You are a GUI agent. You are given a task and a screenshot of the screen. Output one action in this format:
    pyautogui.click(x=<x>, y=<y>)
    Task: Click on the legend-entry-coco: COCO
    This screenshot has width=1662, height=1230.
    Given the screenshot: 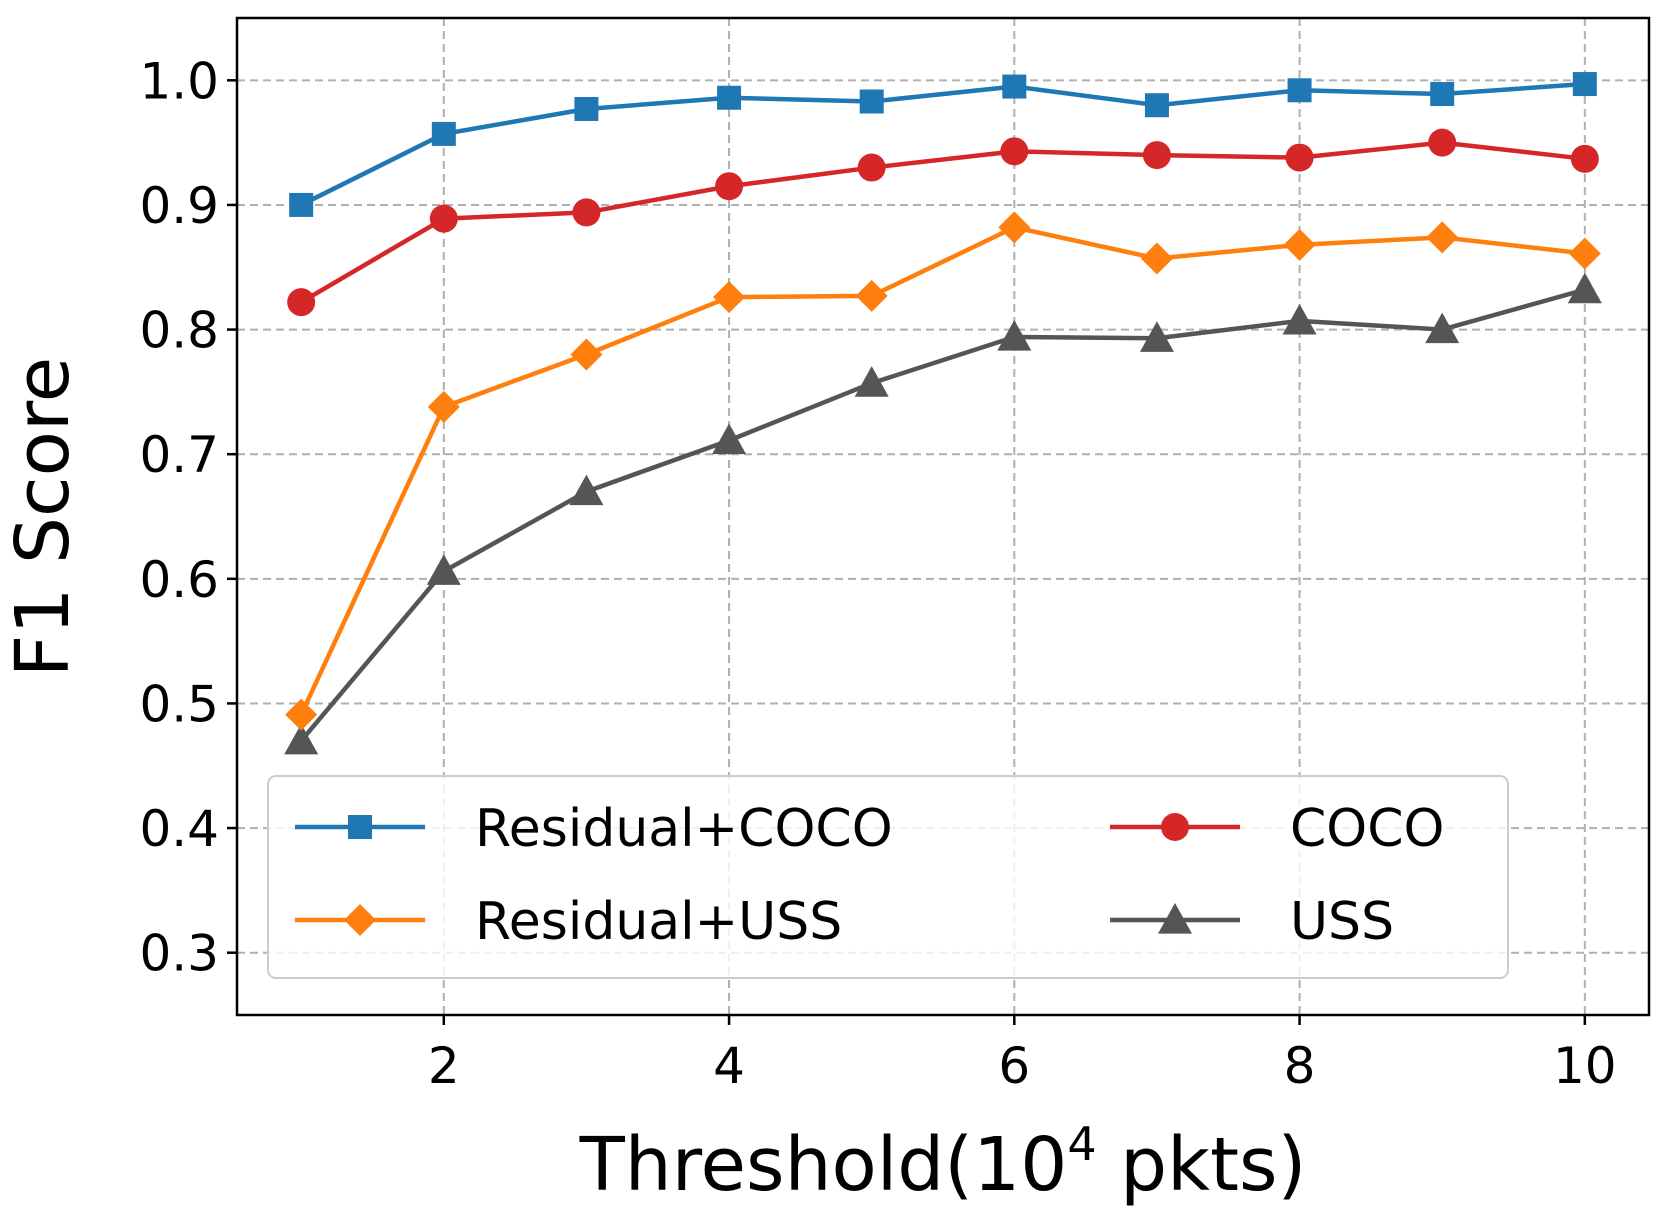 What is the action you would take?
    pyautogui.click(x=1277, y=829)
    